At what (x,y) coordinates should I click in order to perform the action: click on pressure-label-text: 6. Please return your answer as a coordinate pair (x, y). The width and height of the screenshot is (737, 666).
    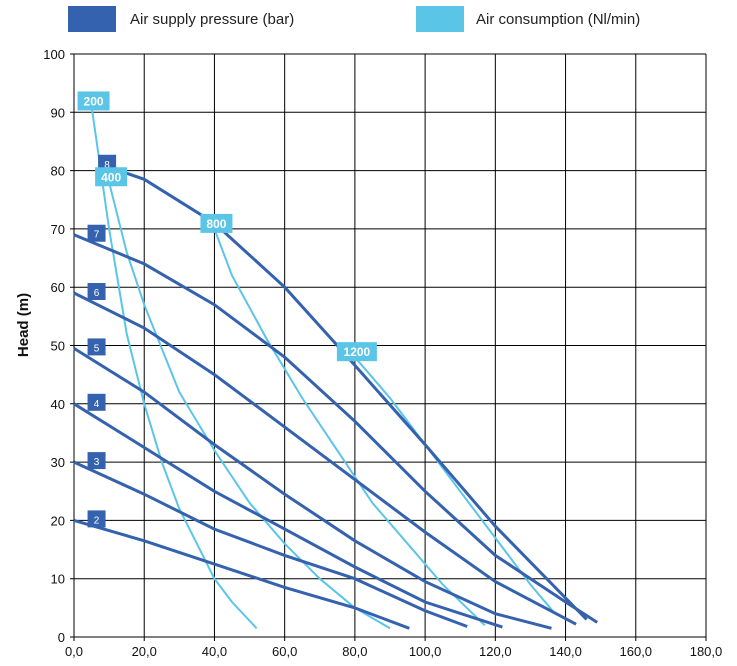
    Looking at the image, I should click on (97, 293).